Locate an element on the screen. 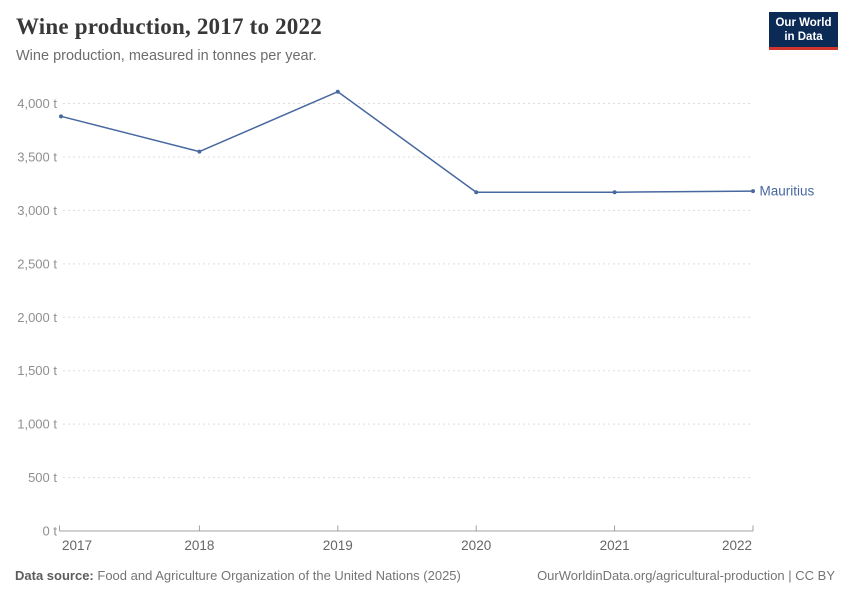  y-tick-label: 1,000 t is located at coordinates (37, 424).